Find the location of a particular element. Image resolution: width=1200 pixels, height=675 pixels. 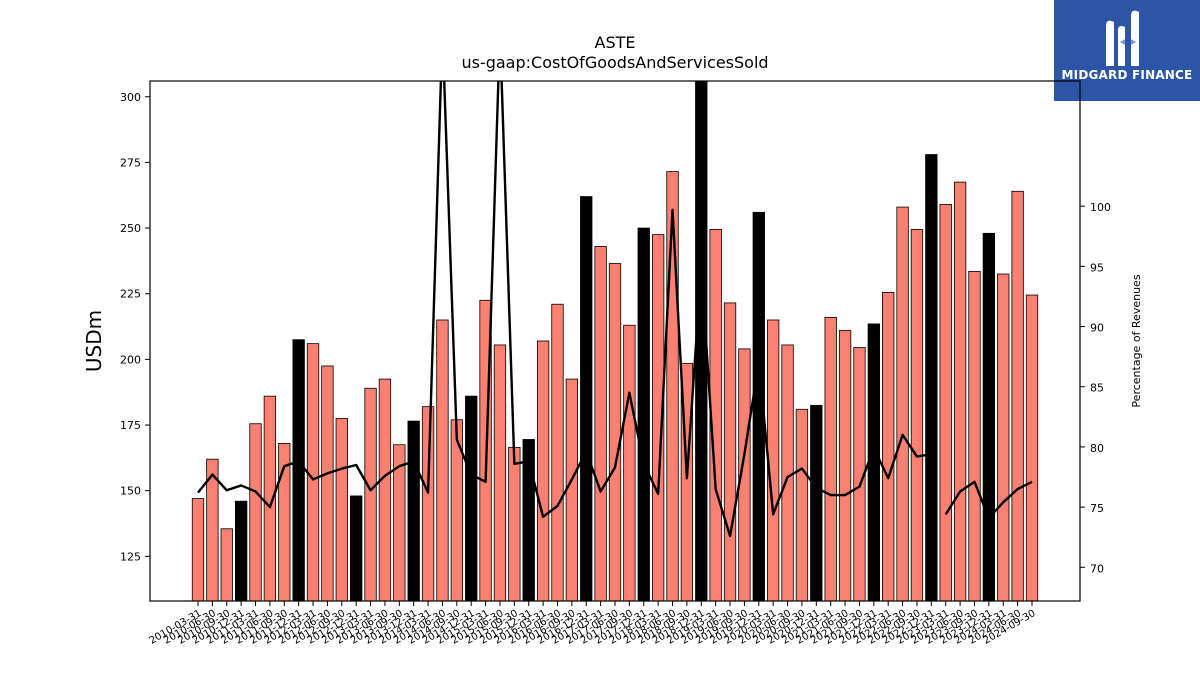

y-tick-label: 150 is located at coordinates (130, 491).